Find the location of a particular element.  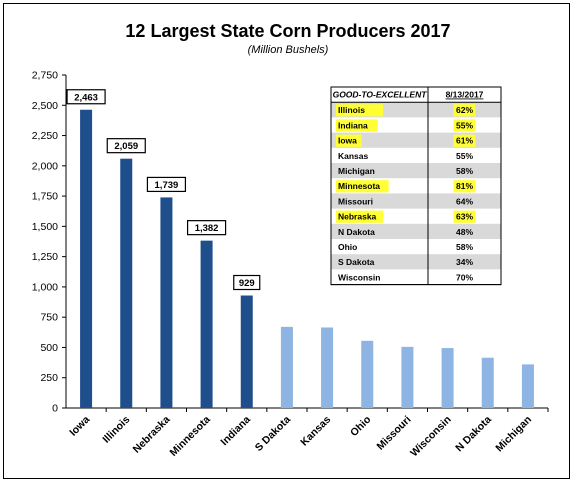

y-tick-label: 500 is located at coordinates (49, 348).